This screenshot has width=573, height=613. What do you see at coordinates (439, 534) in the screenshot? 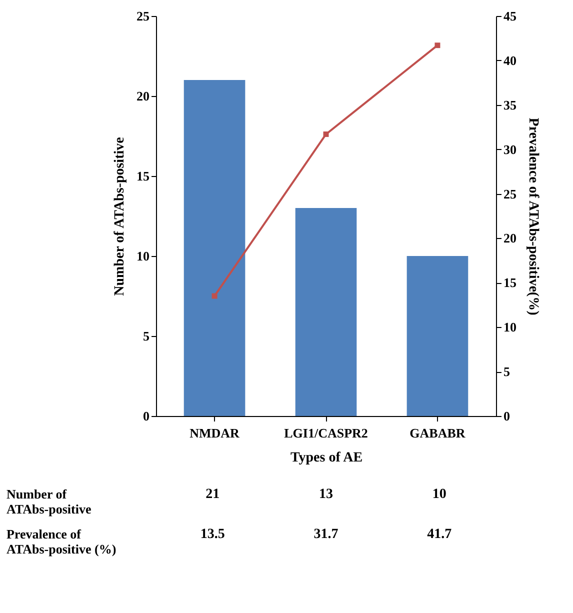
I see `data-label: 41.7` at bounding box center [439, 534].